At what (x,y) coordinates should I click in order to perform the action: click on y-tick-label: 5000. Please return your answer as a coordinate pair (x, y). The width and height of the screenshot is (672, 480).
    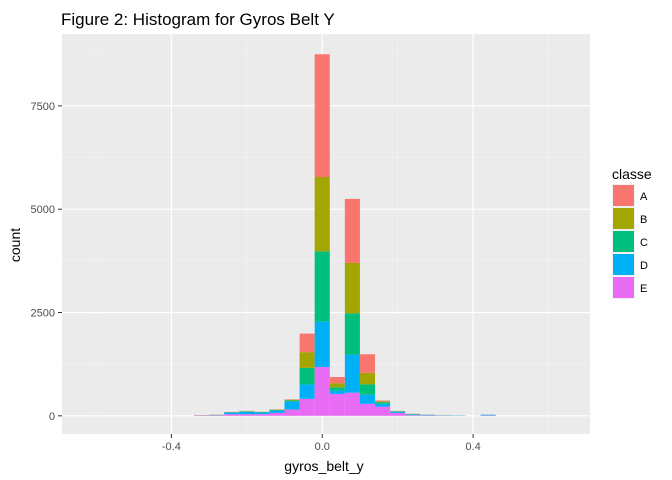
    Looking at the image, I should click on (43, 210).